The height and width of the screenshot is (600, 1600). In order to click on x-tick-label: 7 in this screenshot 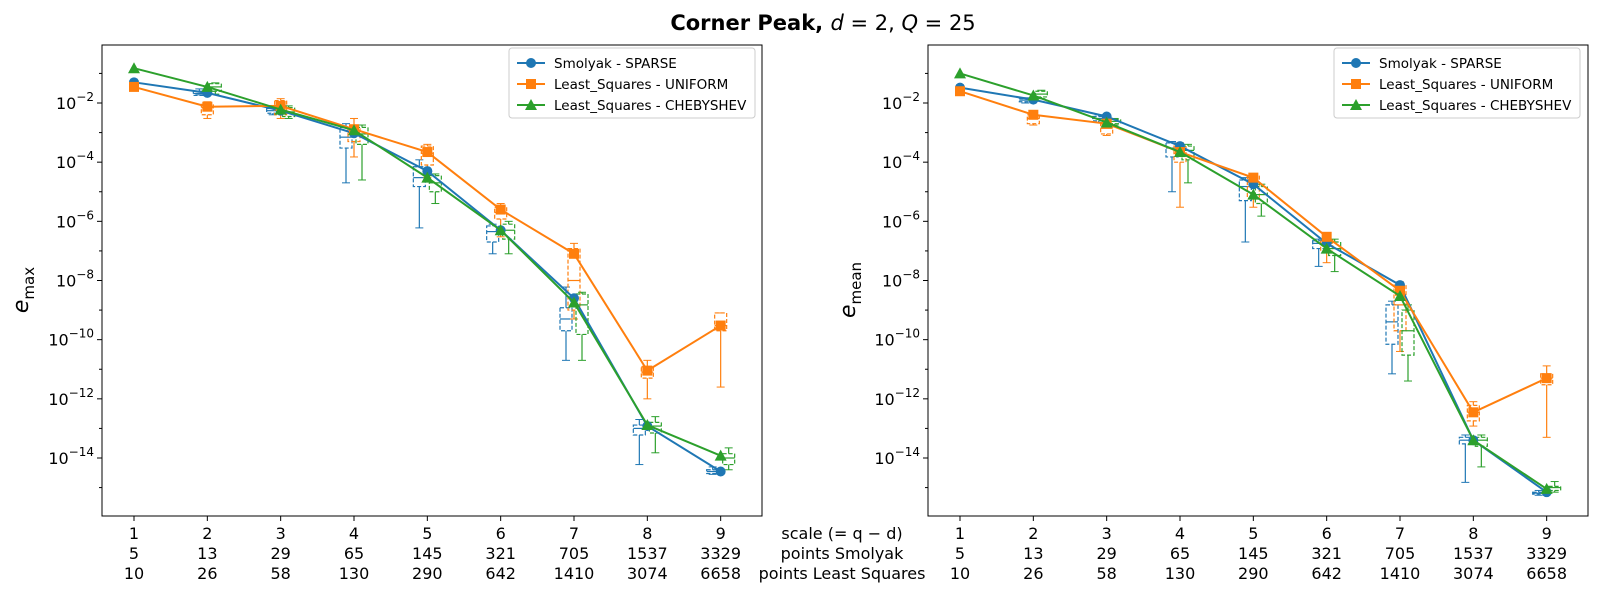, I will do `click(574, 533)`.